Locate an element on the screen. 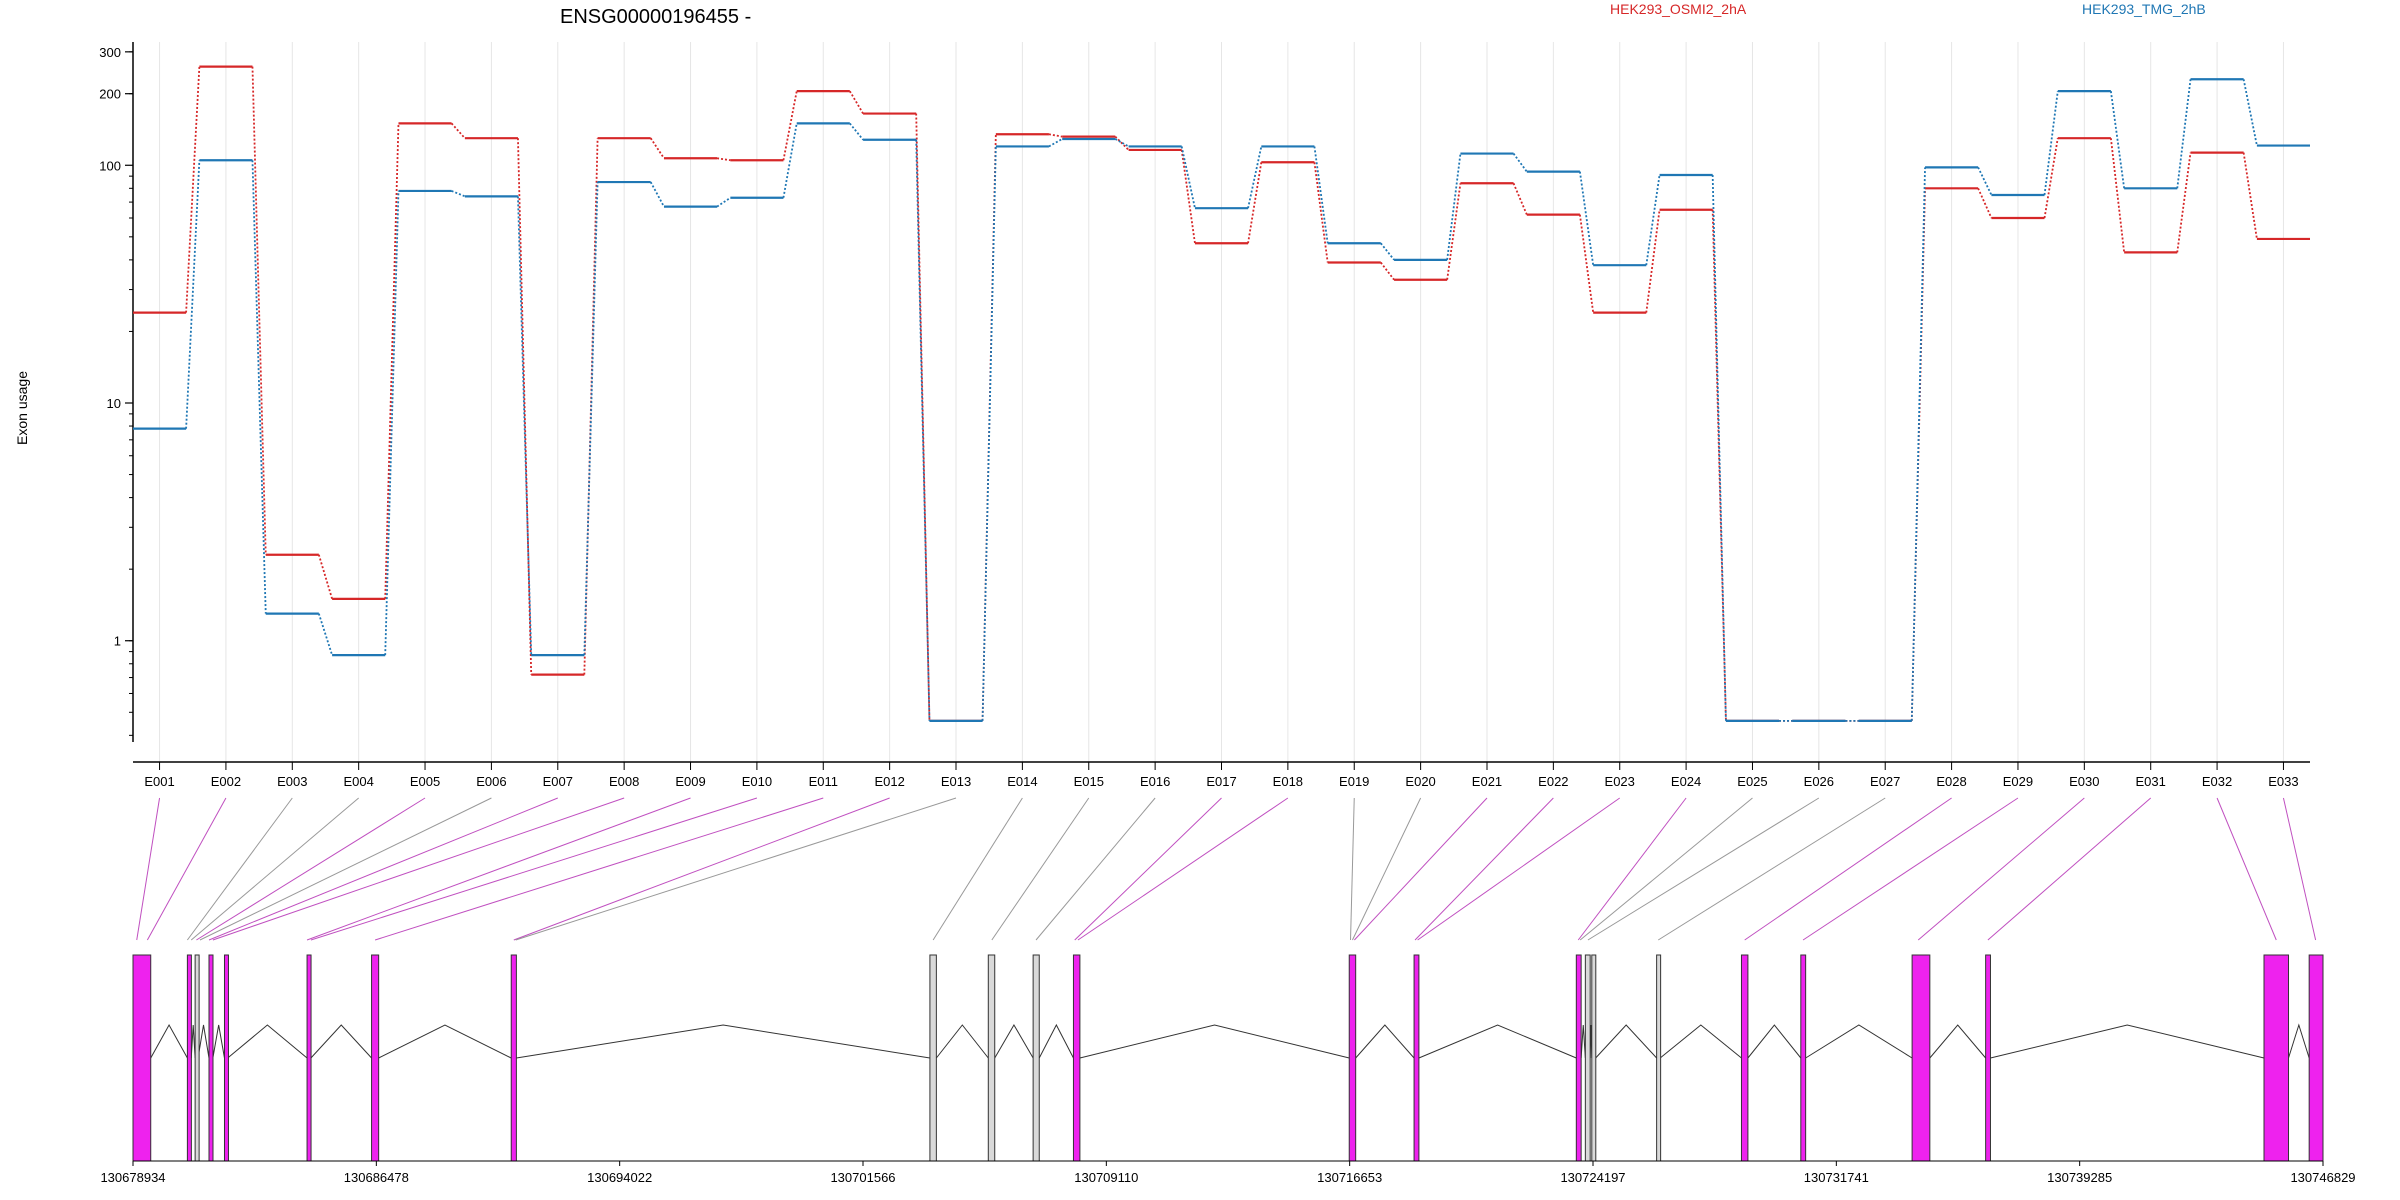 The image size is (2400, 1200). connector-e023 is located at coordinates (1519, 869).